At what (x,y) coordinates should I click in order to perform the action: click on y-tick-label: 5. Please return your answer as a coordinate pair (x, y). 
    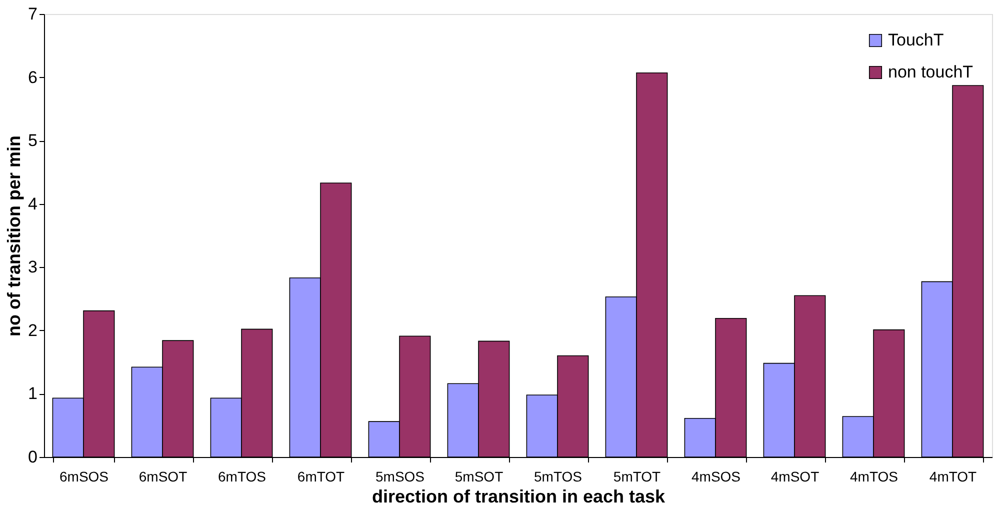
    Looking at the image, I should click on (33, 140).